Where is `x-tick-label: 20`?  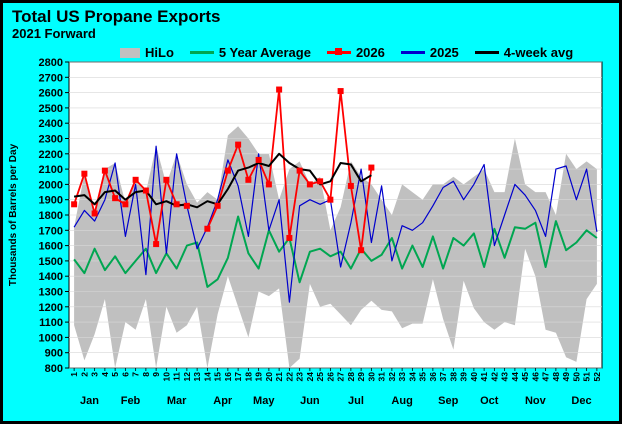
x-tick-label: 20 is located at coordinates (269, 377).